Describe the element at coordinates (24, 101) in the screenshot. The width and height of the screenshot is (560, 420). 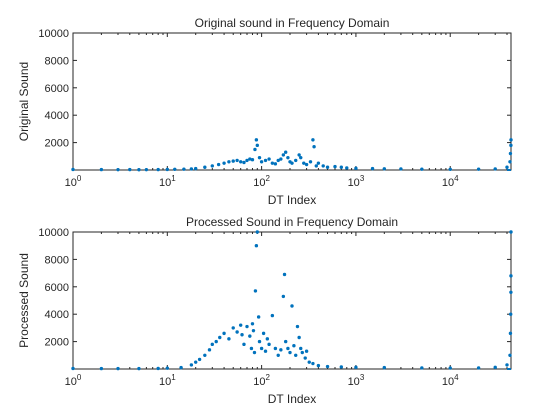
I see `y-axis-label: Original Sound` at that location.